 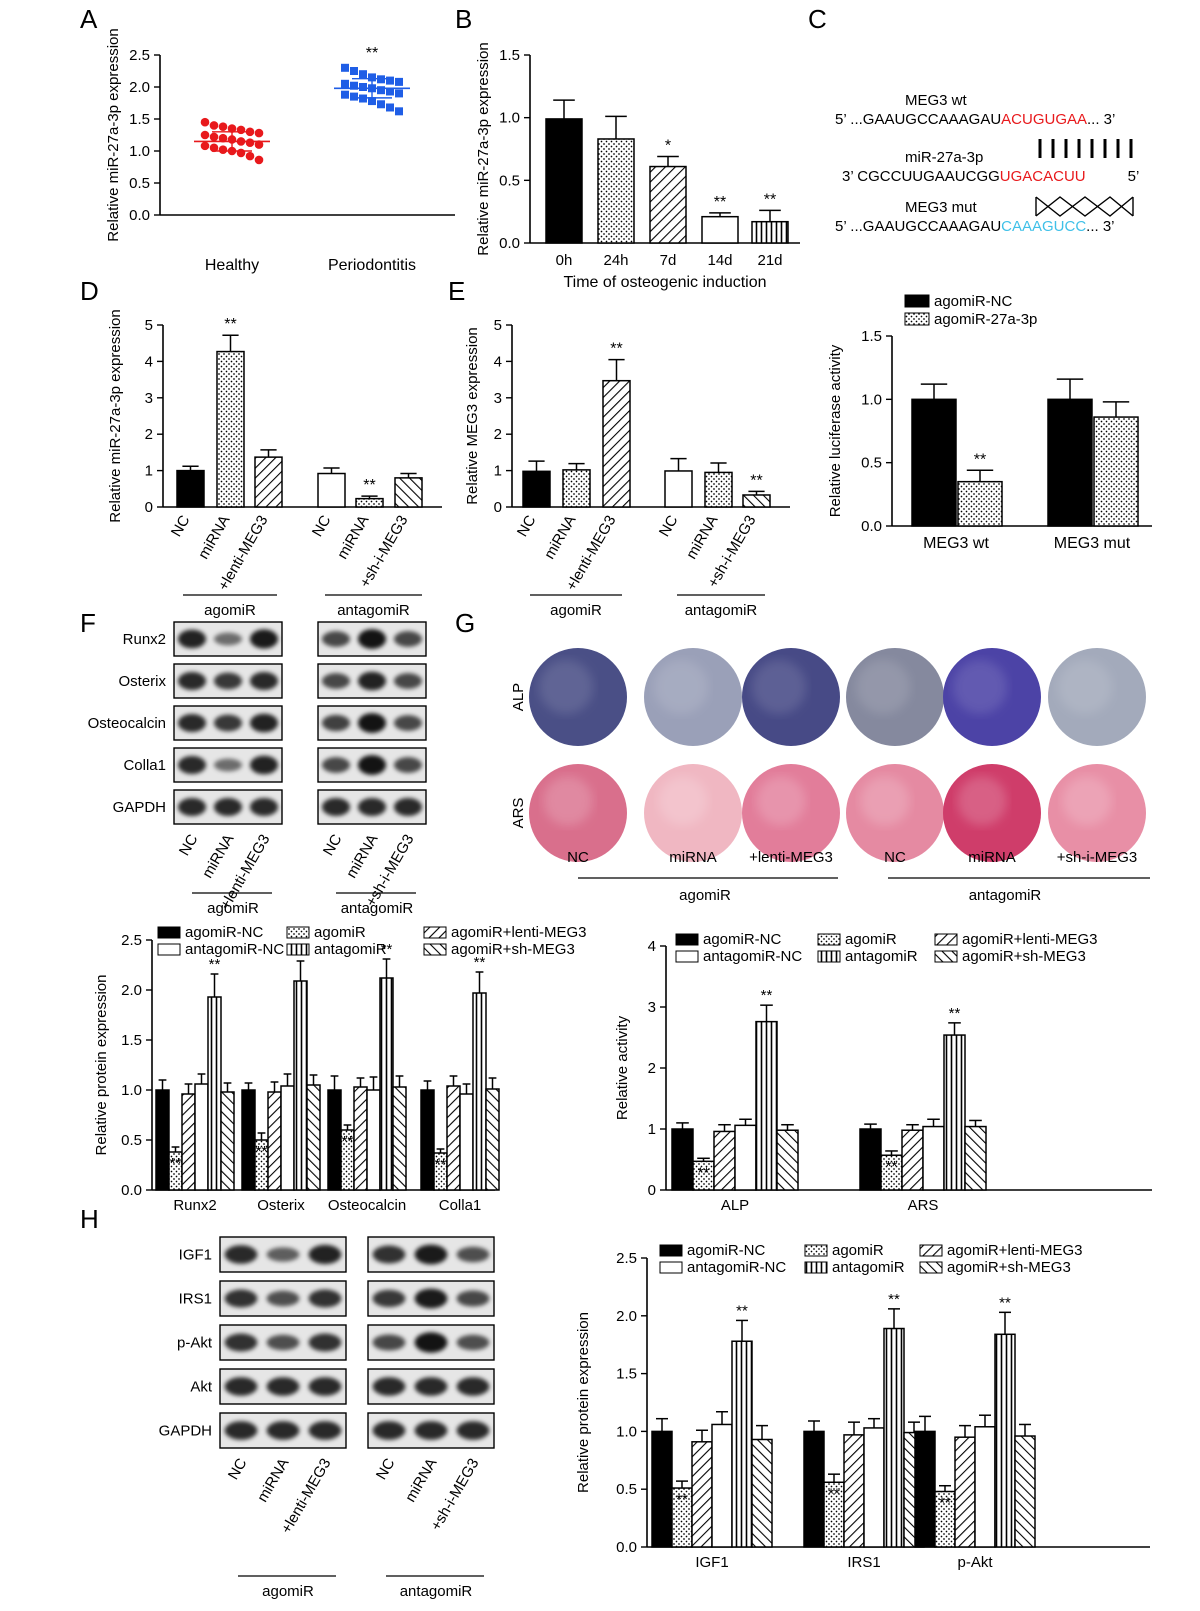 What do you see at coordinates (463, 19) in the screenshot?
I see `panel-letter-b: B` at bounding box center [463, 19].